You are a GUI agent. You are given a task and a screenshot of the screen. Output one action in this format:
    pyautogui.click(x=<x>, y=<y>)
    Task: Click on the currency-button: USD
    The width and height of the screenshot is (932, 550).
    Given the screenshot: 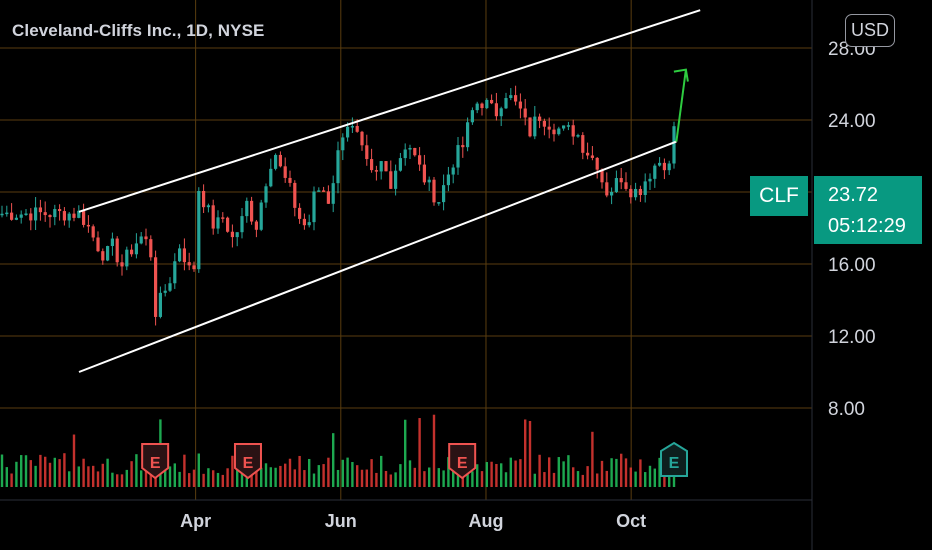 What is the action you would take?
    pyautogui.click(x=870, y=30)
    